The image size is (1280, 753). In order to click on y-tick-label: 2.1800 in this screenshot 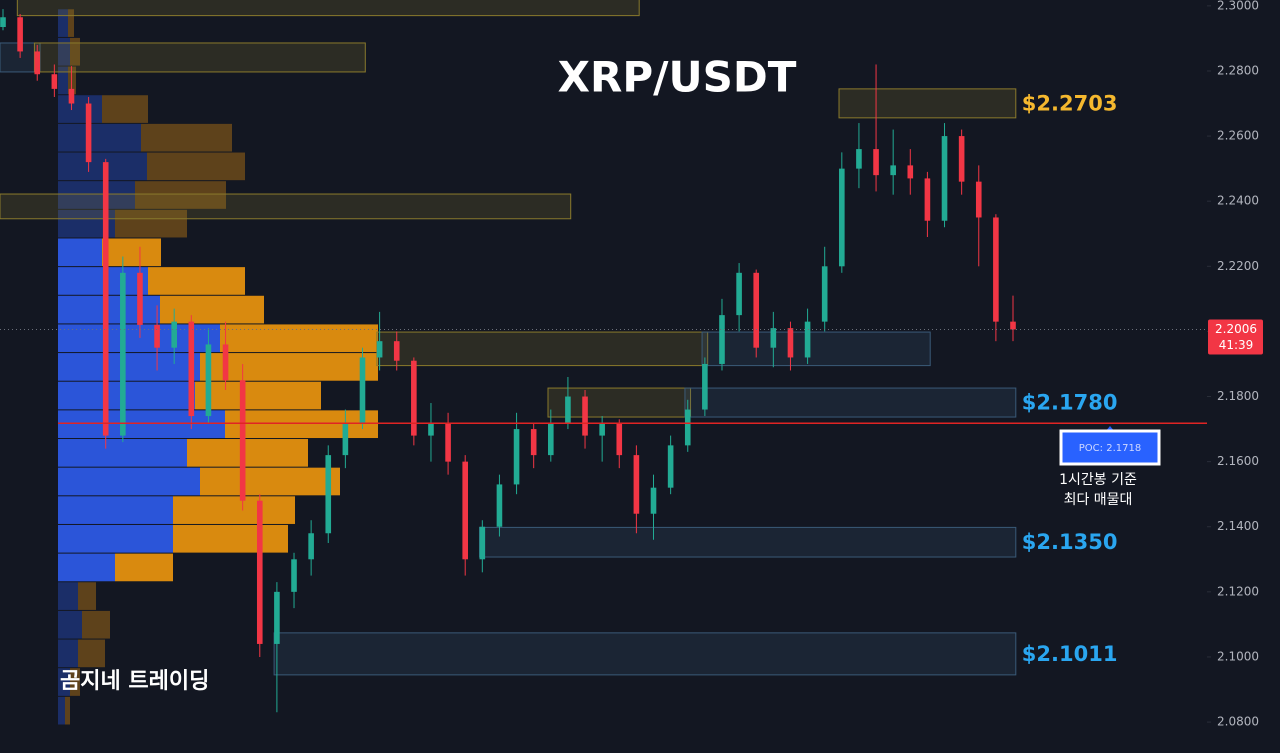, I will do `click(1238, 396)`.